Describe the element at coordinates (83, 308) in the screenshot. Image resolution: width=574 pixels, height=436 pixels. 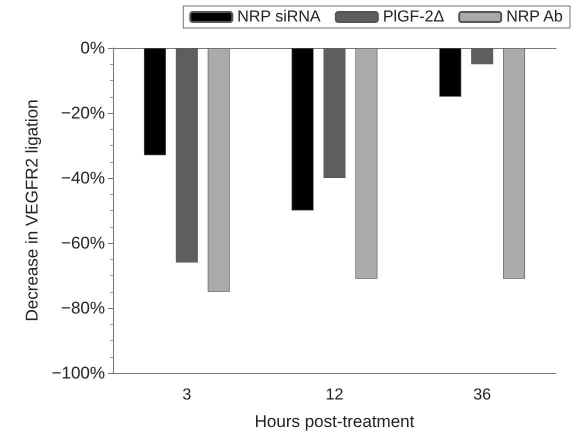
I see `y-tick-label: −80%` at that location.